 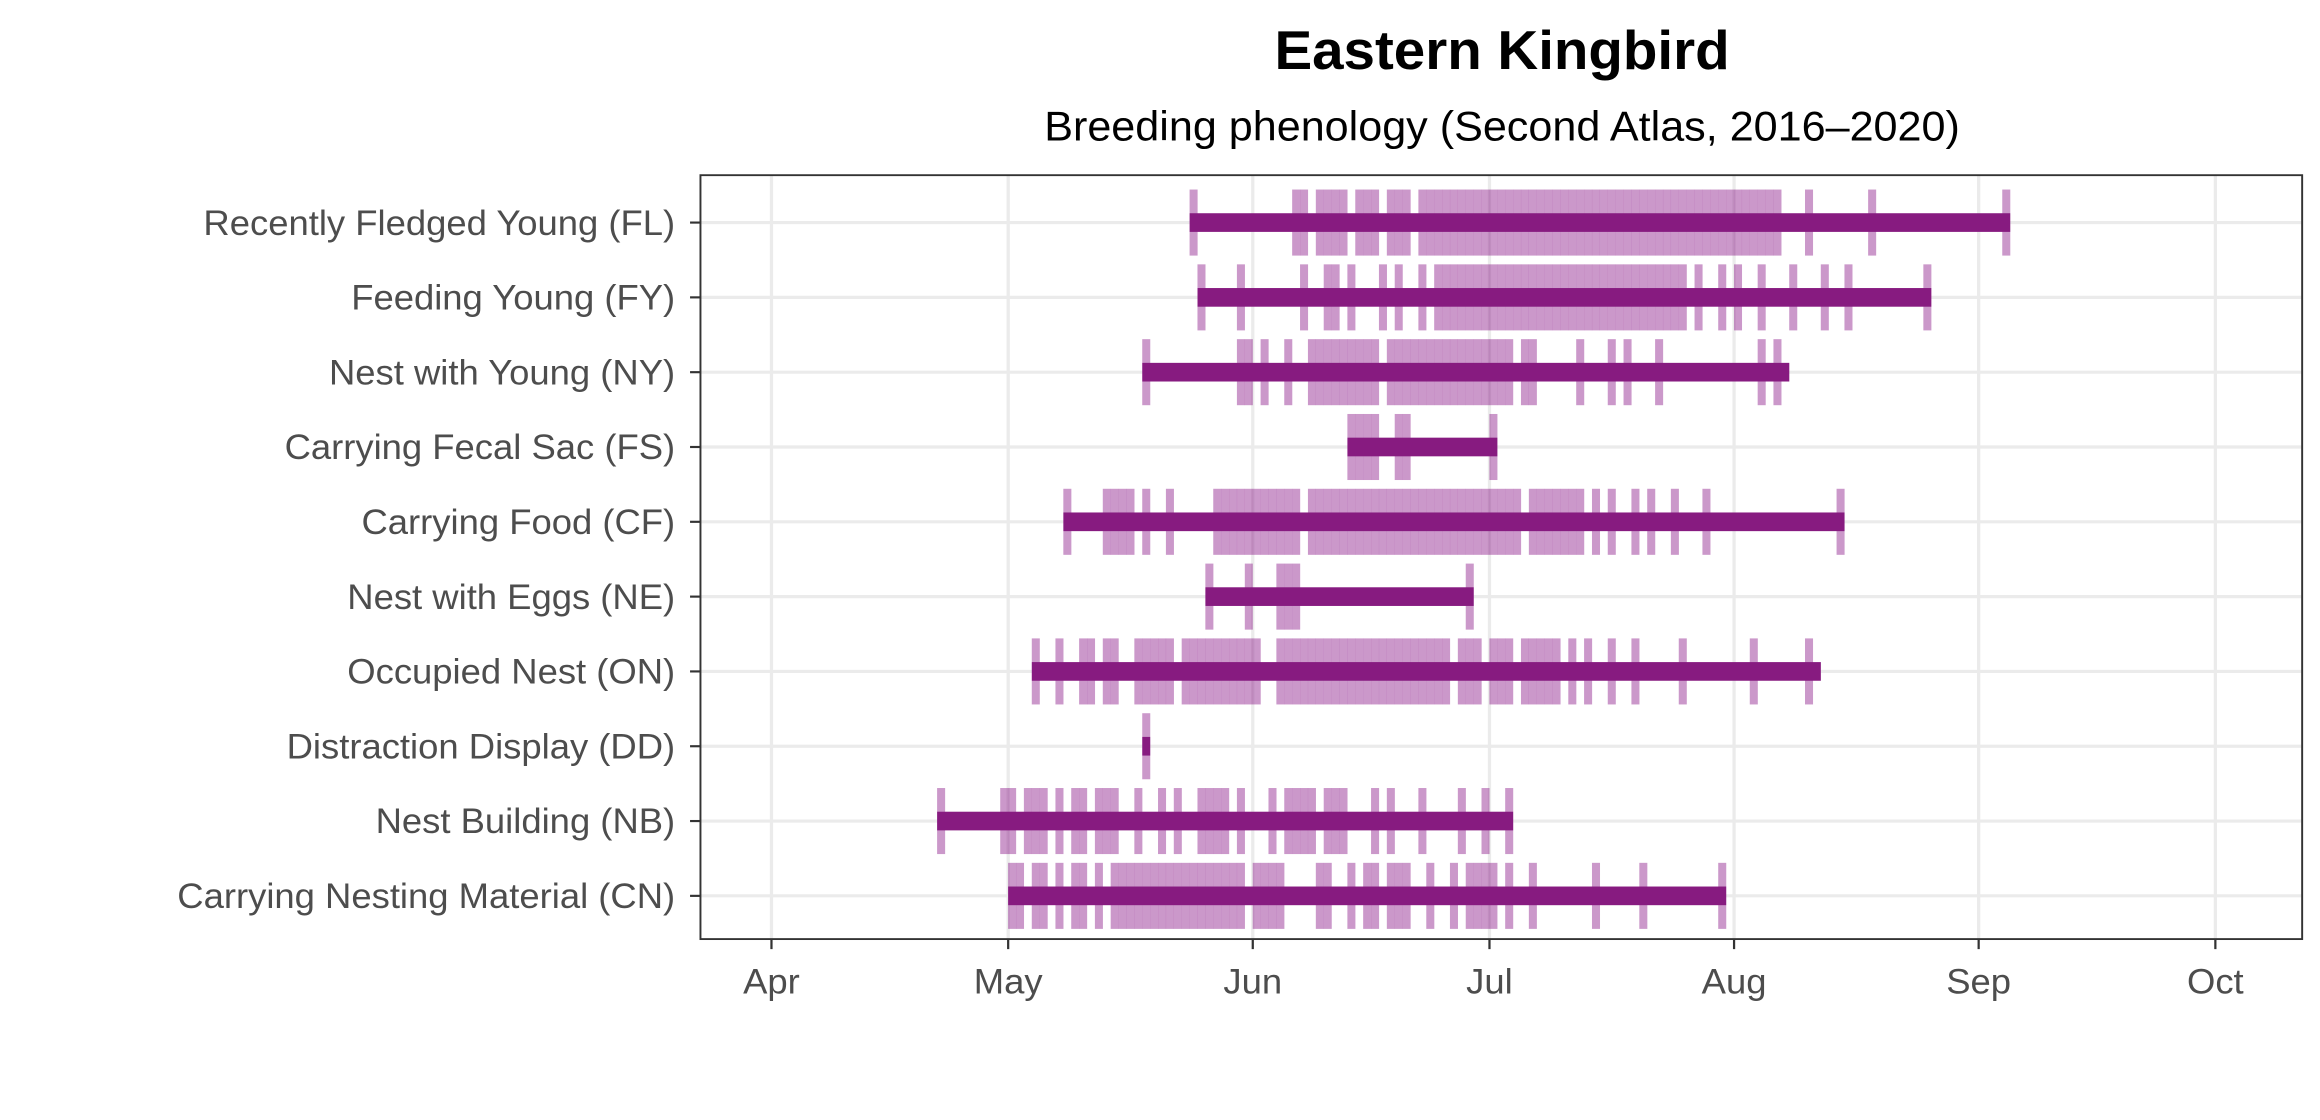 What do you see at coordinates (1008, 981) in the screenshot?
I see `x-tick-label: May` at bounding box center [1008, 981].